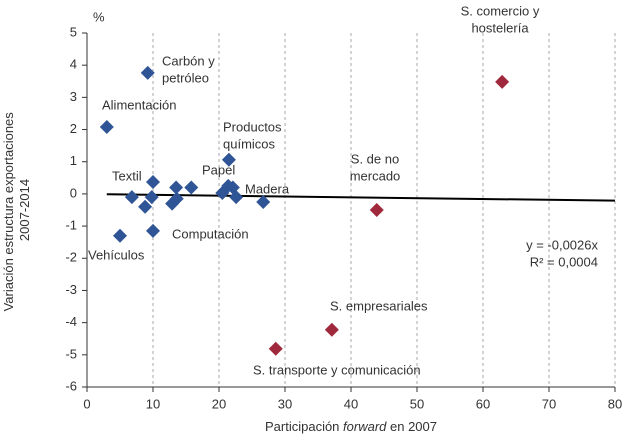 Image resolution: width=625 pixels, height=437 pixels. Describe the element at coordinates (252, 126) in the screenshot. I see `annotation: Productos` at that location.